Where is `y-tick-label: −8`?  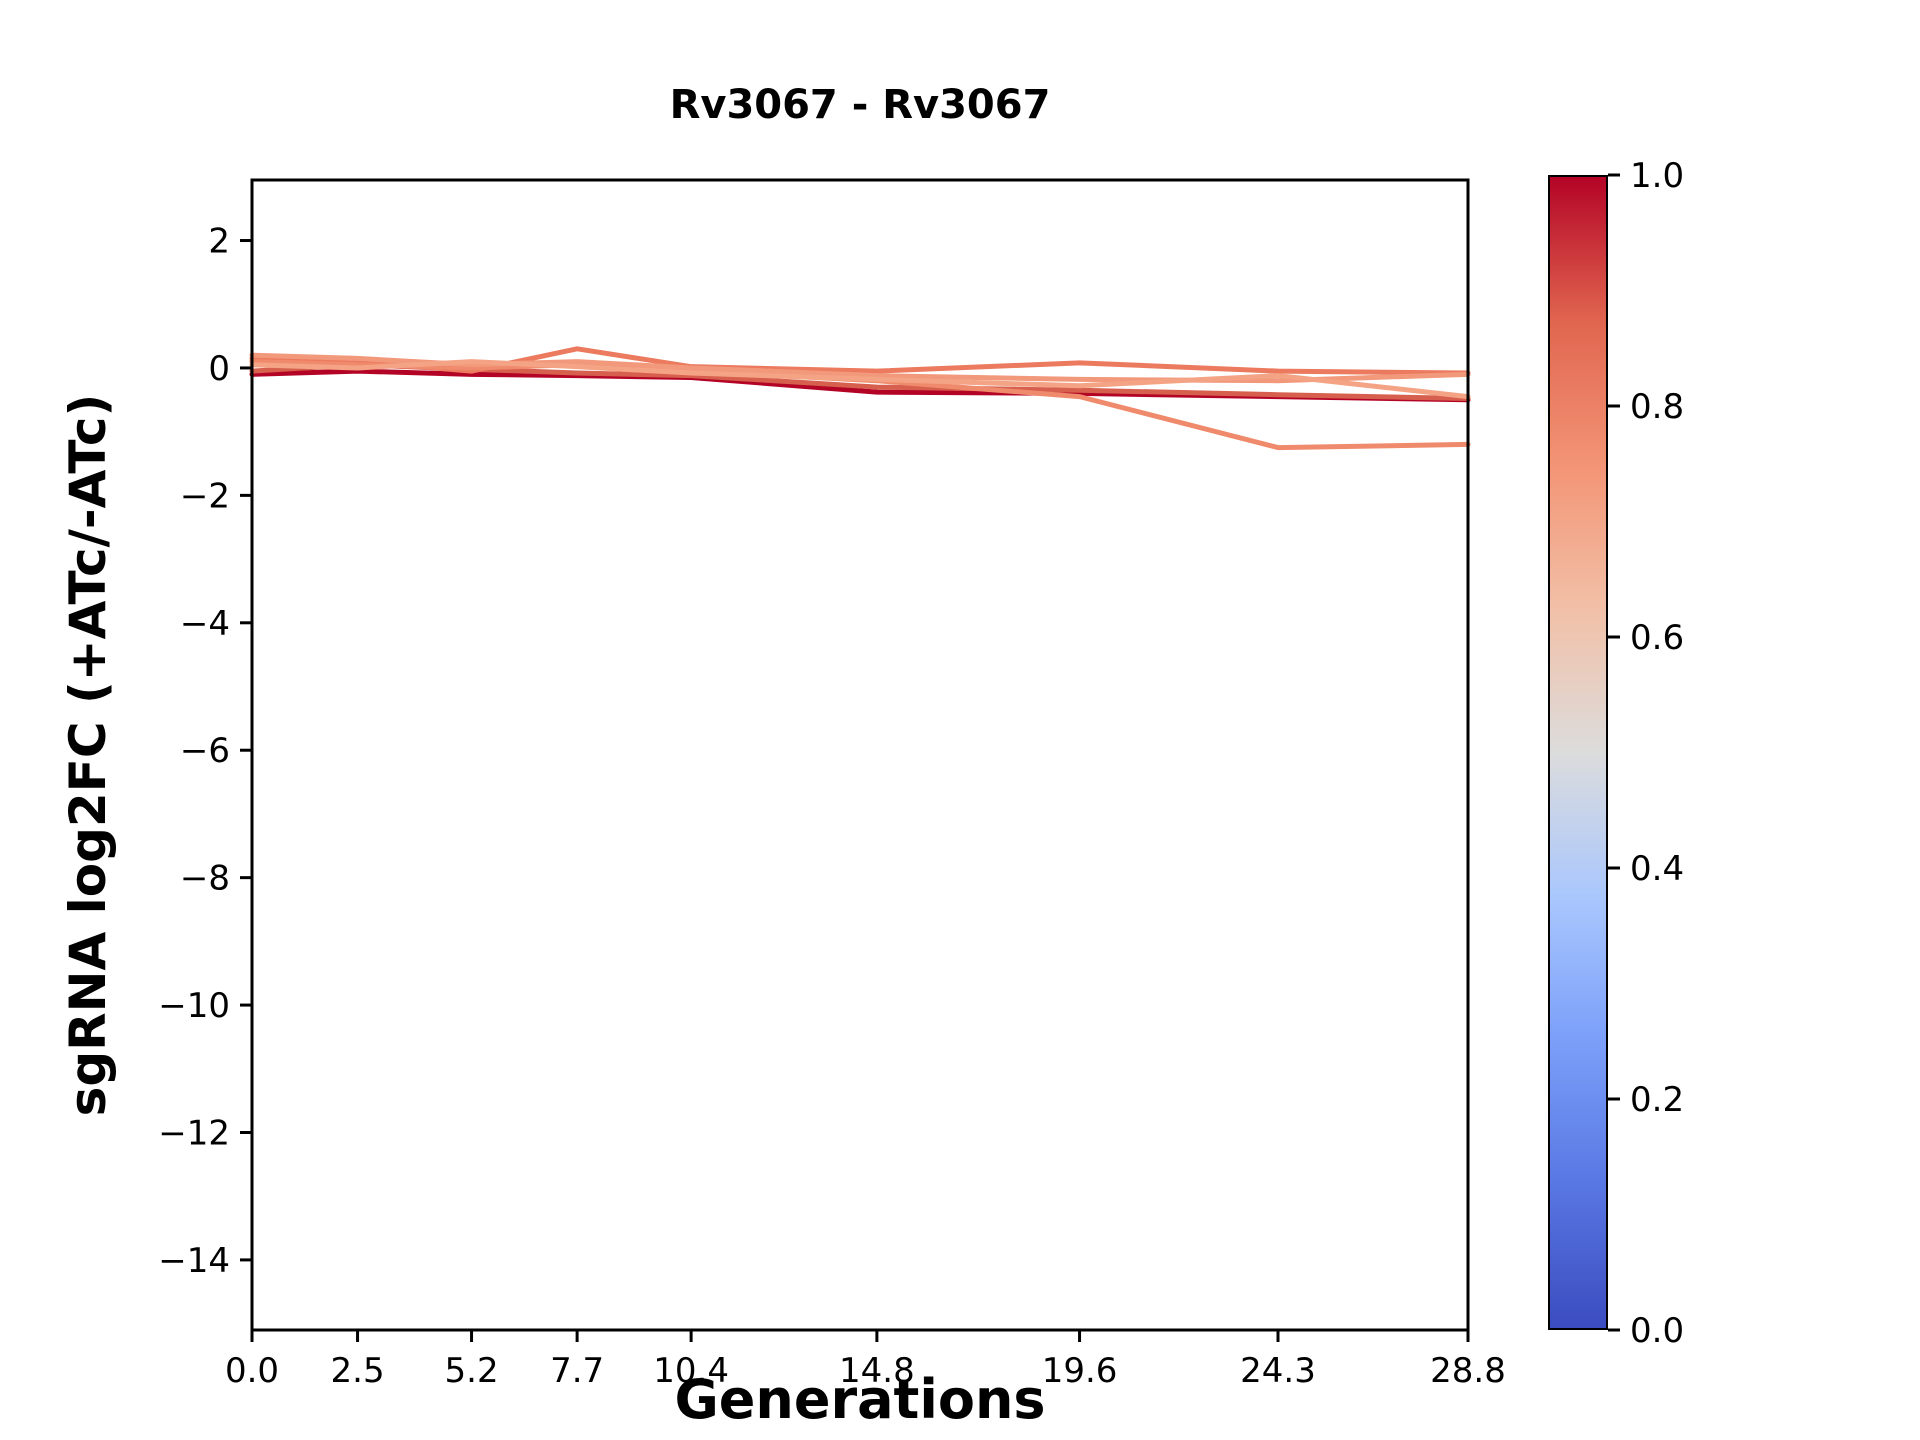 y-tick-label: −8 is located at coordinates (205, 879).